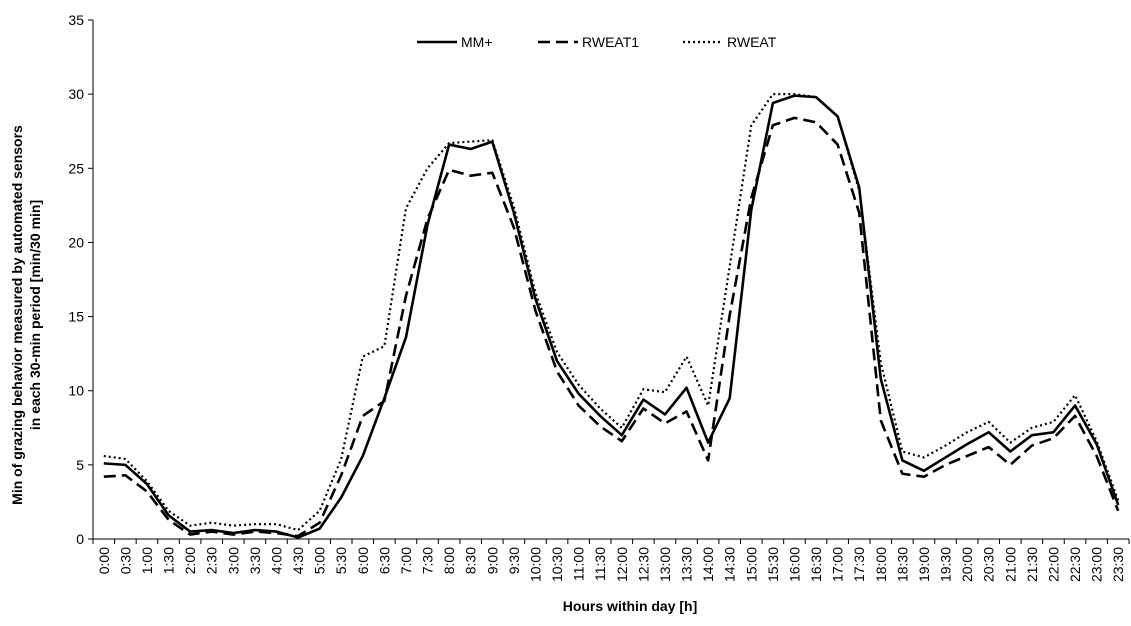 The width and height of the screenshot is (1131, 626). What do you see at coordinates (859, 564) in the screenshot?
I see `x-tick-label: 17:30` at bounding box center [859, 564].